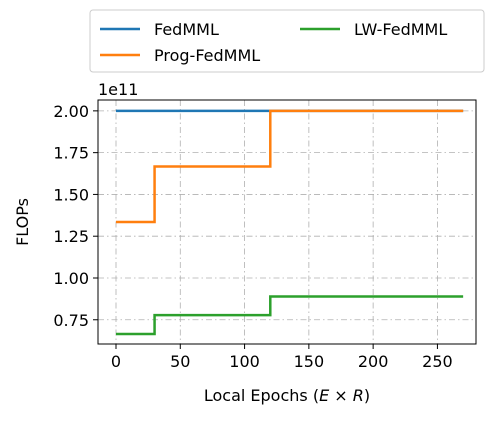  What do you see at coordinates (71, 278) in the screenshot?
I see `y-tick-label: 1.00` at bounding box center [71, 278].